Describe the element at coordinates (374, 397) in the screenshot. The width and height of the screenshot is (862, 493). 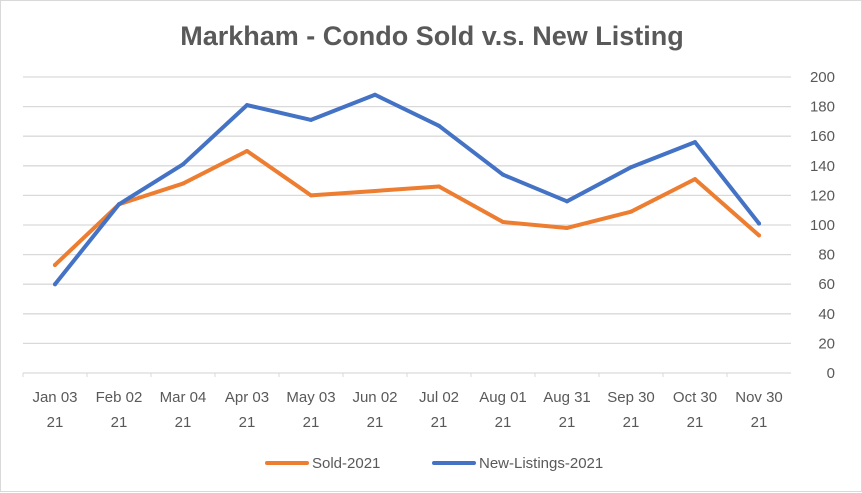
I see `x-tick-label: Jun 02` at that location.